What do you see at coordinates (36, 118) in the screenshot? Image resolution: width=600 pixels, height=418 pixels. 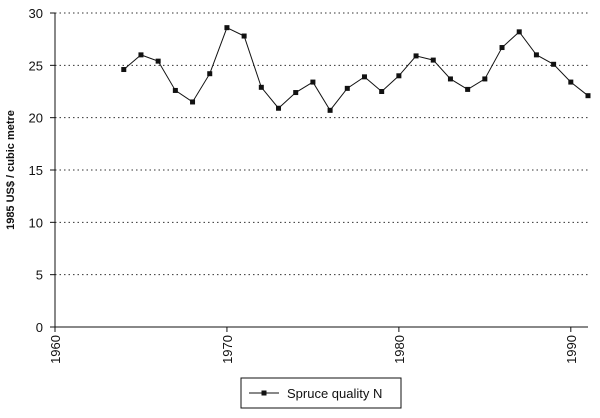 I see `y-tick-label: 20` at bounding box center [36, 118].